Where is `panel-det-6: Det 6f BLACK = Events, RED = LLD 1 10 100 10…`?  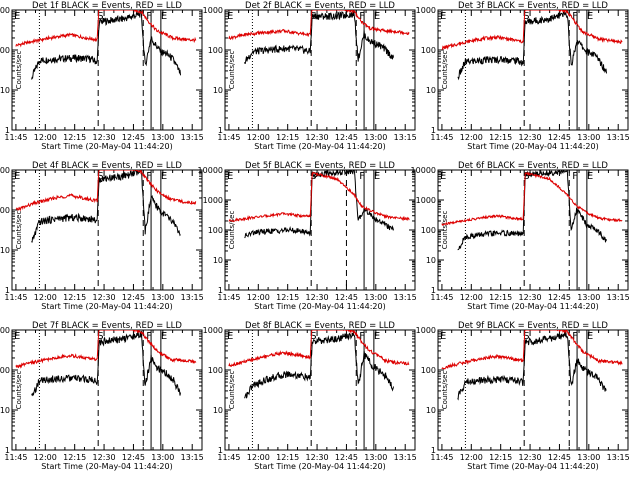 panel-det-6: Det 6f BLACK = Events, RED = LLD 1 10 100 10… is located at coordinates (520, 236).